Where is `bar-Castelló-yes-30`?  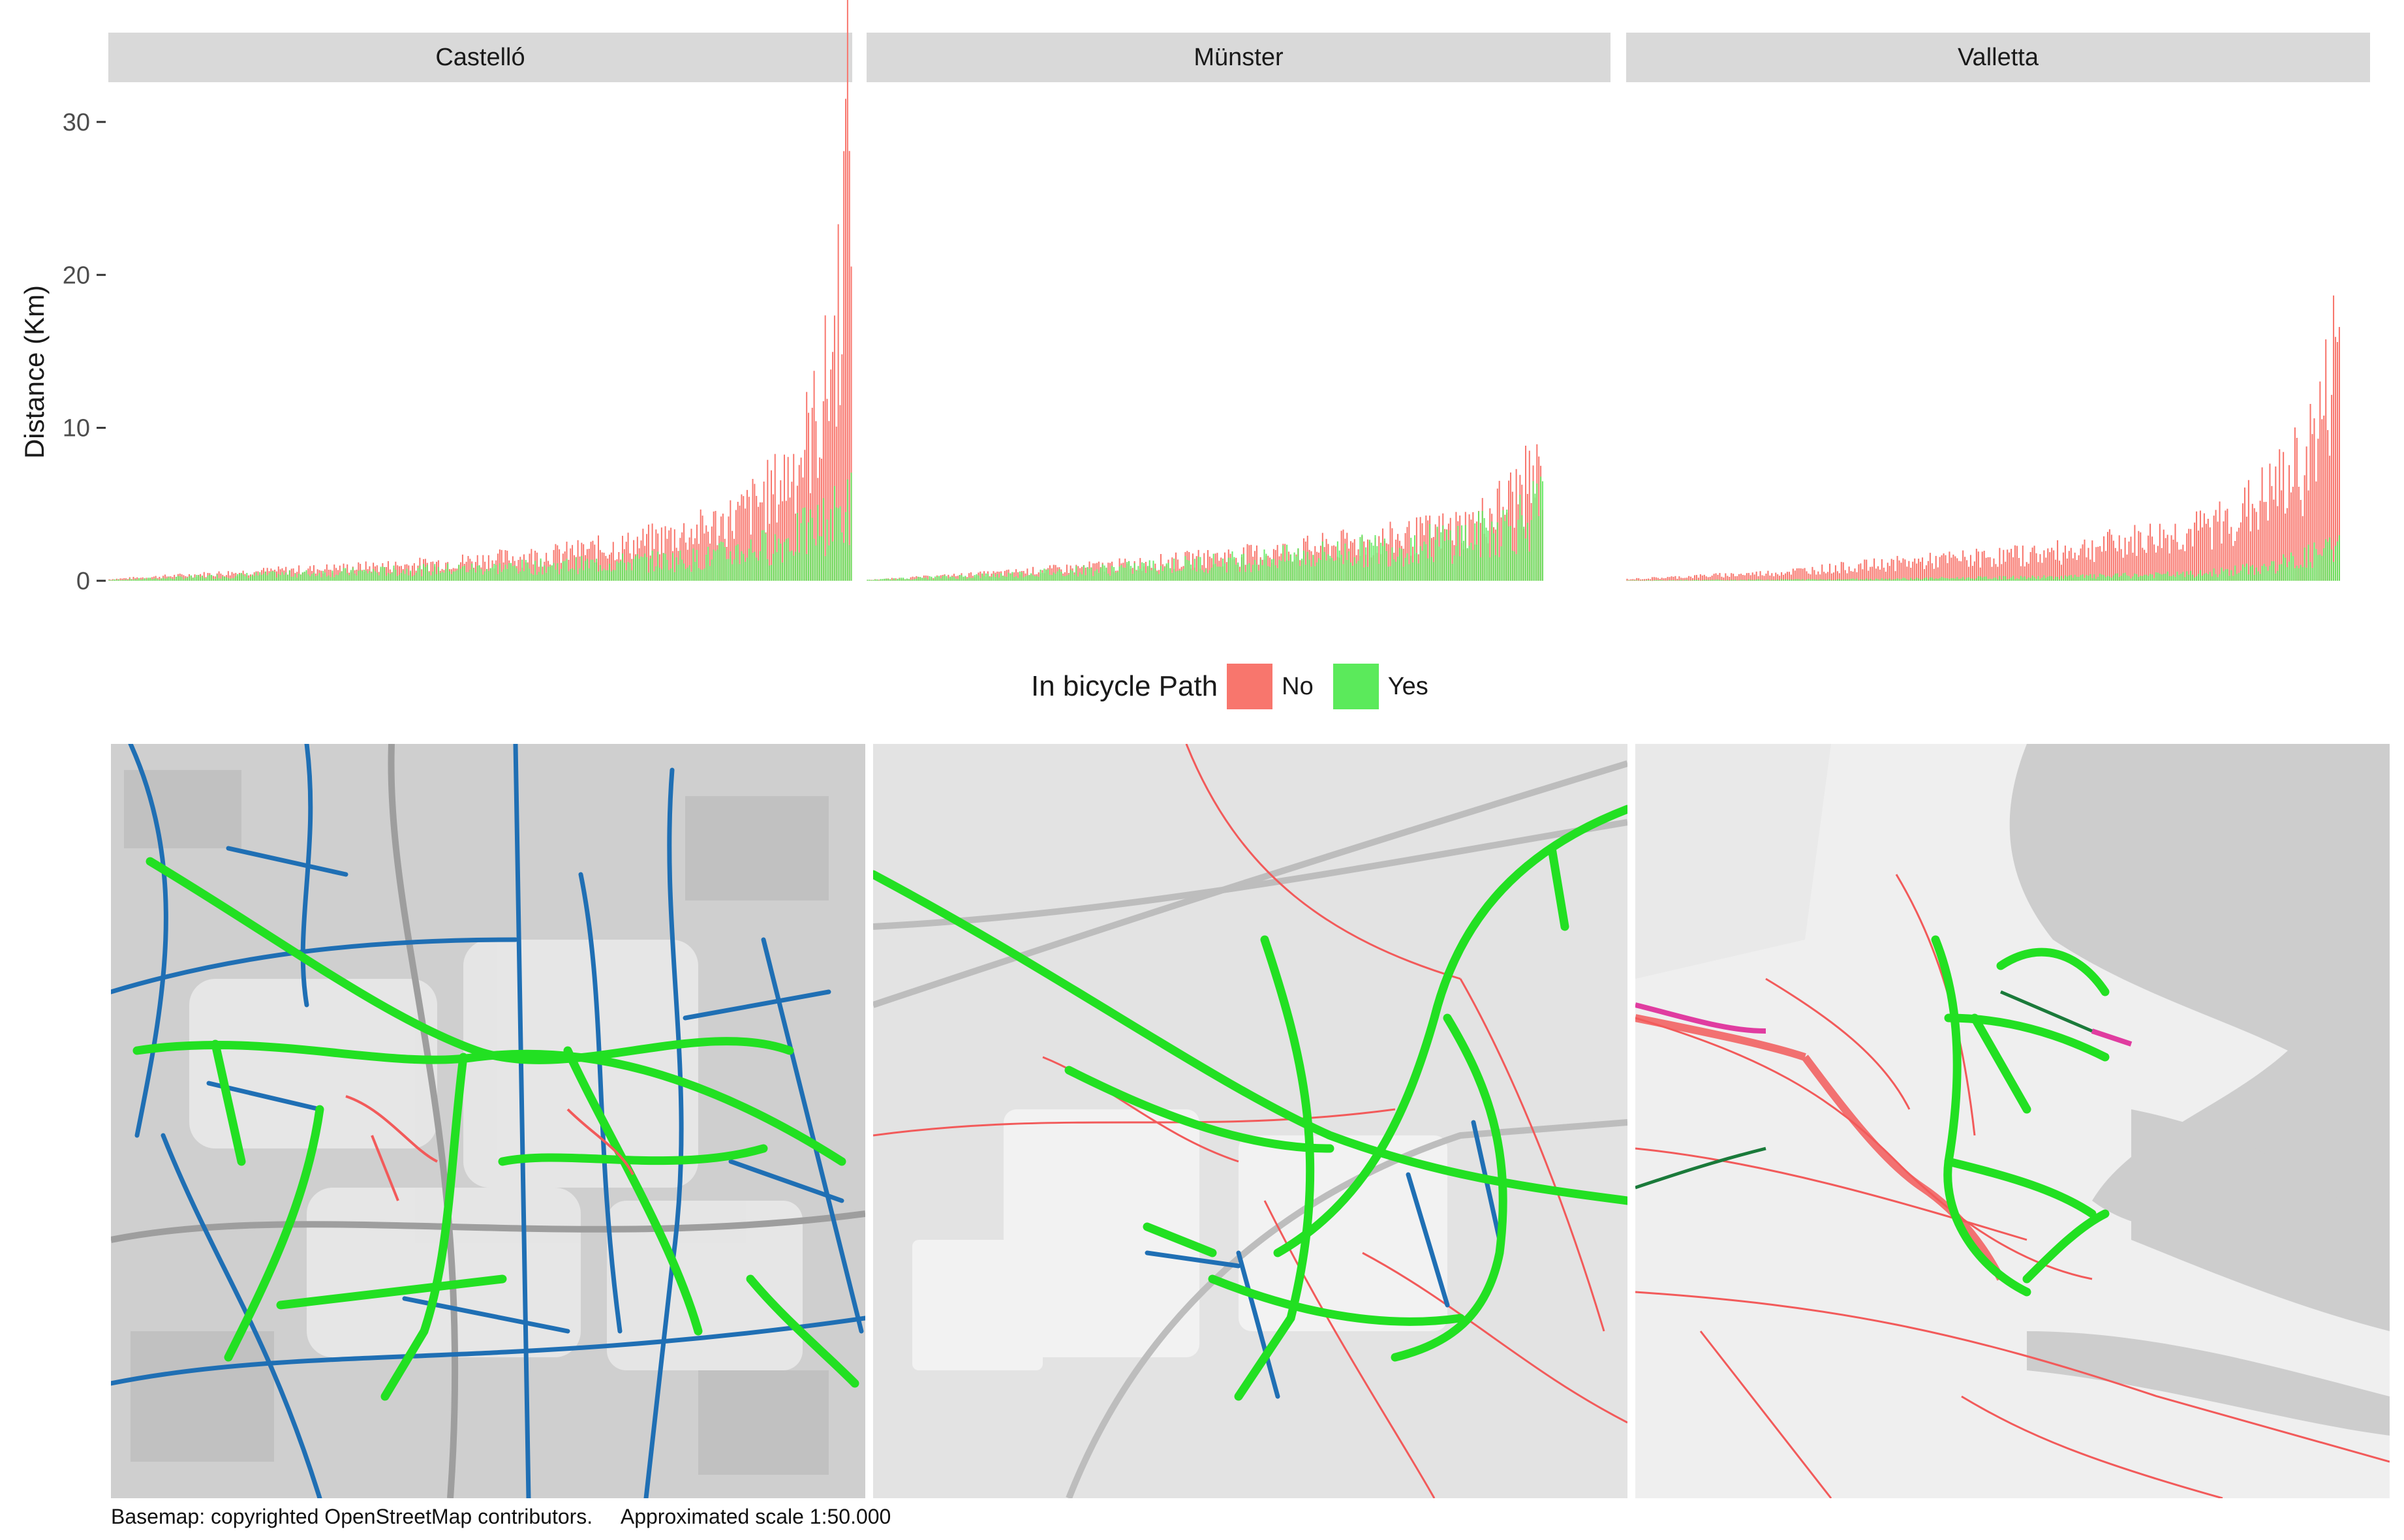
bar-Castelló-yes-30 is located at coordinates (165, 579).